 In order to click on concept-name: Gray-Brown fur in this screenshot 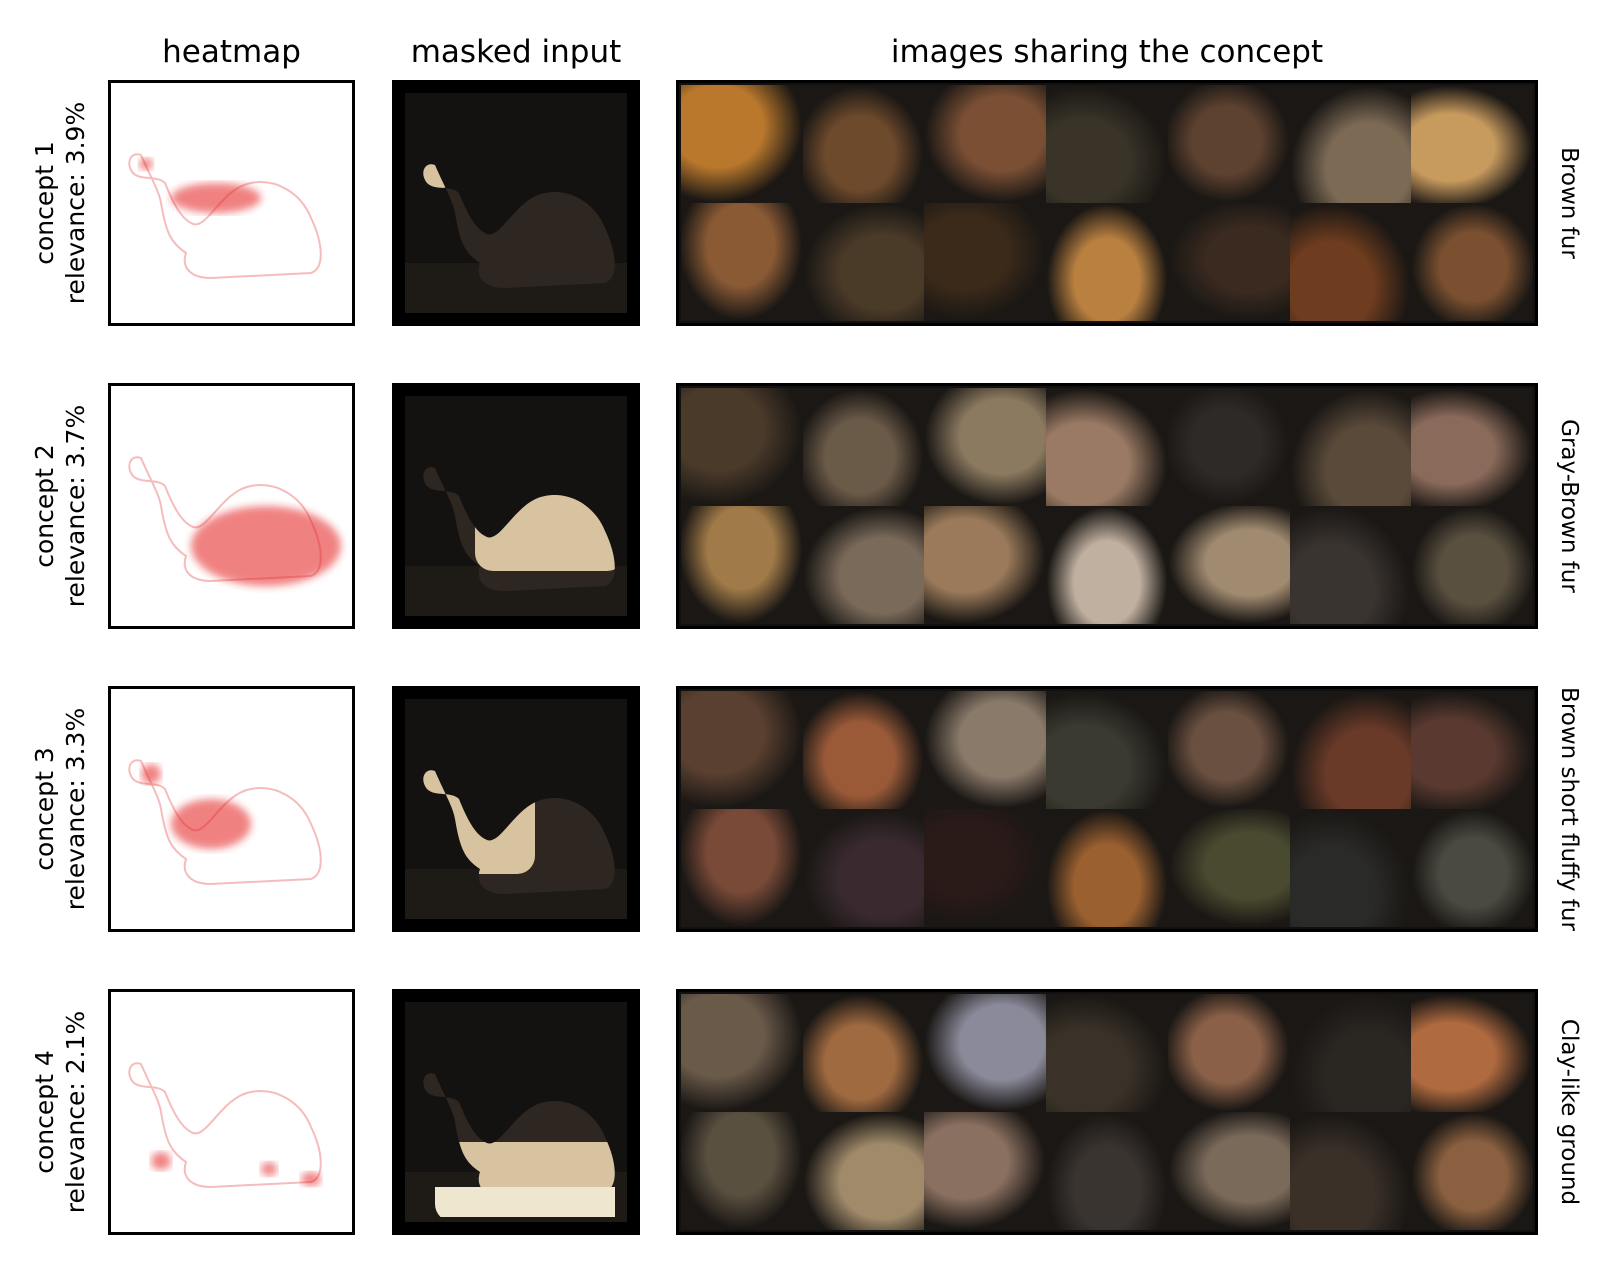, I will do `click(1569, 506)`.